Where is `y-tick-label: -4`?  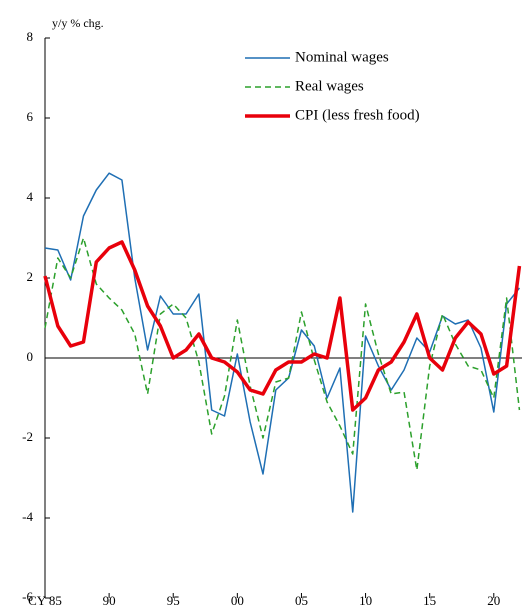 y-tick-label: -4 is located at coordinates (27, 516).